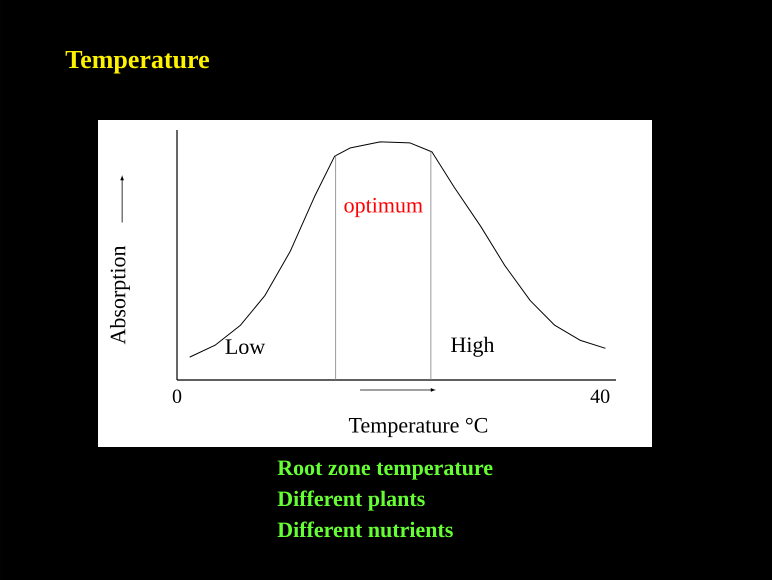 The height and width of the screenshot is (580, 772). Describe the element at coordinates (365, 529) in the screenshot. I see `text: Different nutrients` at that location.